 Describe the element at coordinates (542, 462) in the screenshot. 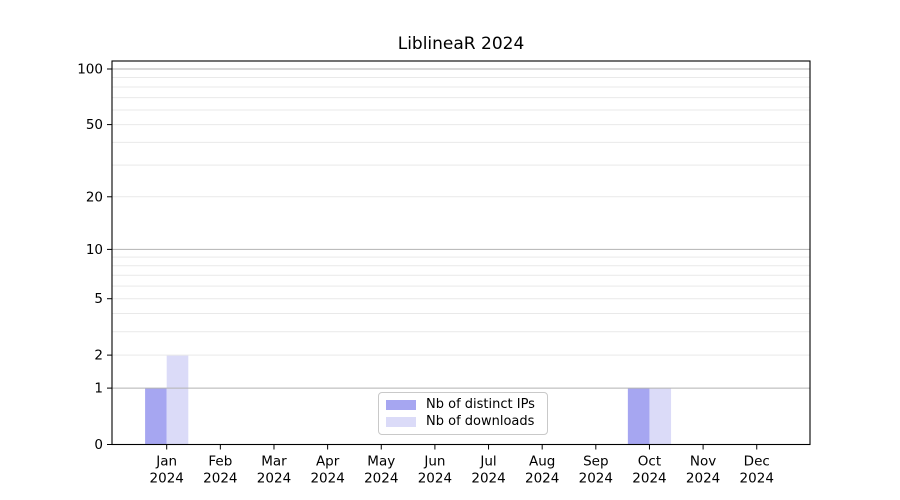

I see `x-tick-label-month: Aug` at that location.